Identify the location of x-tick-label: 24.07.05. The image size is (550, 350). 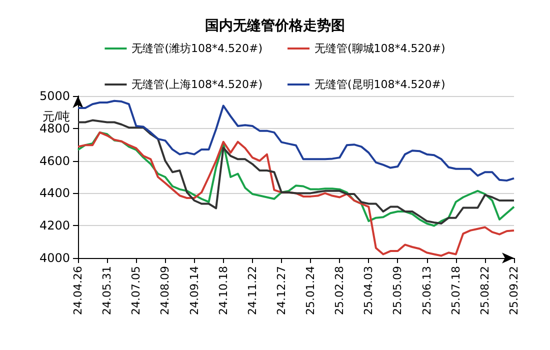
(136, 290).